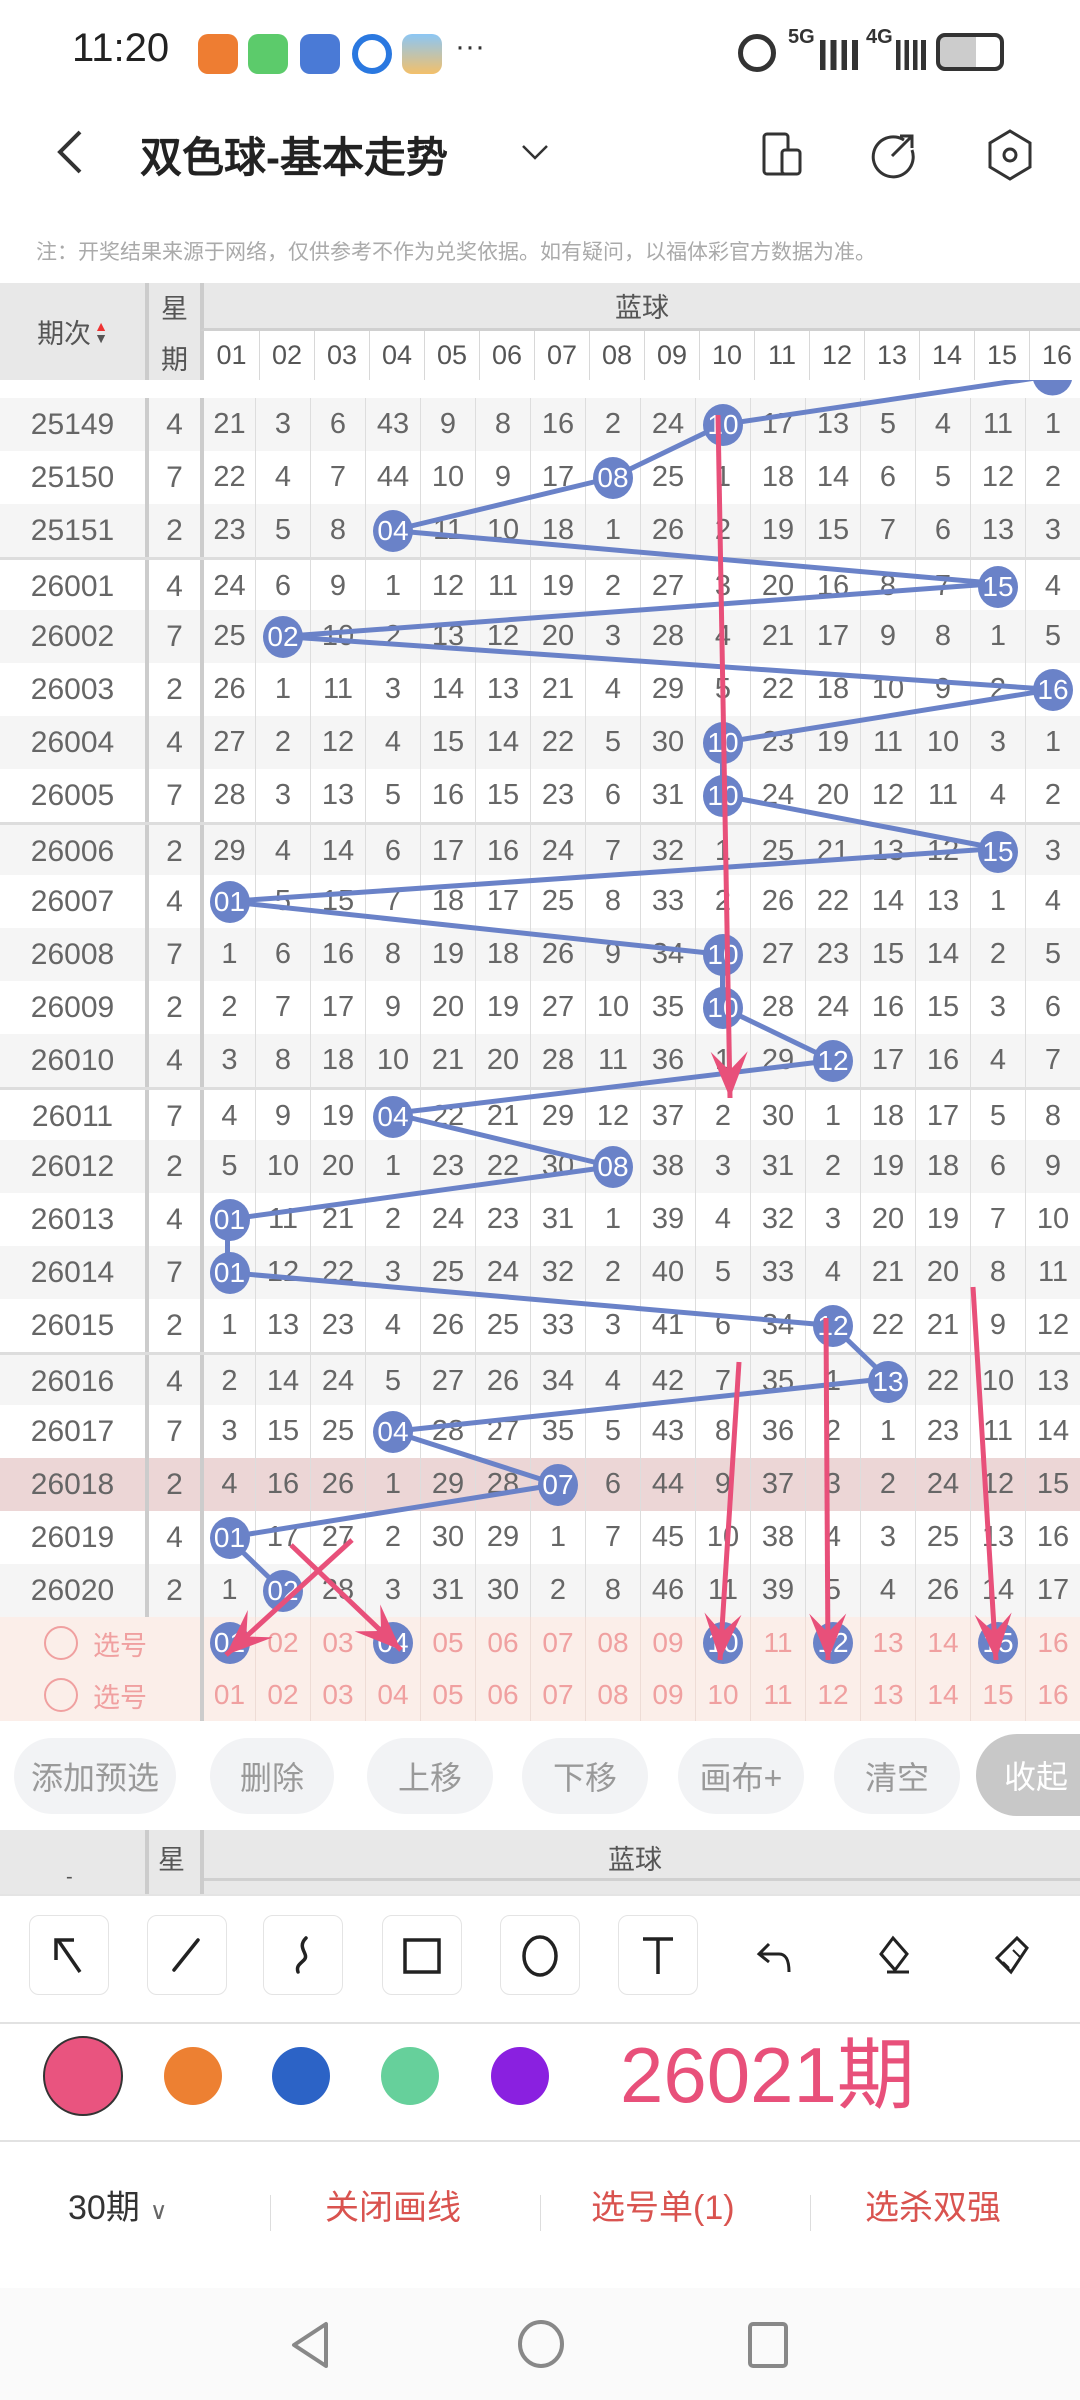  I want to click on close-drawing-button: 关闭画线, so click(393, 2208).